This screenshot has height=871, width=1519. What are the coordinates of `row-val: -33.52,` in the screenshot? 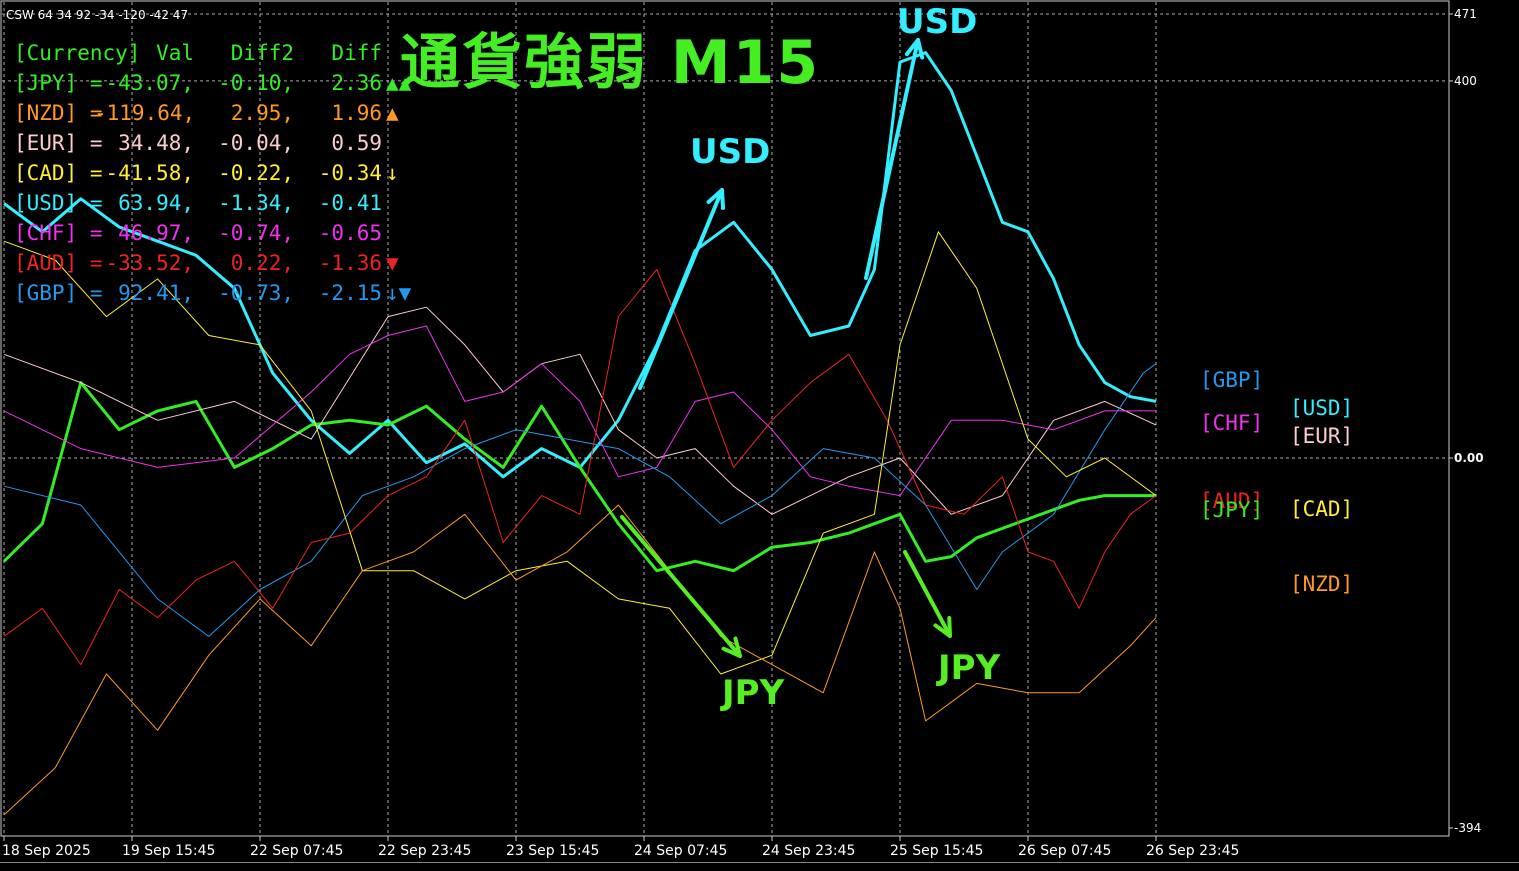 It's located at (149, 263).